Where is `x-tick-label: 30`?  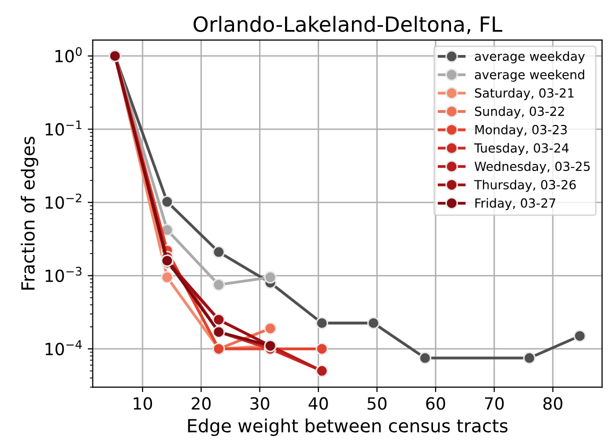
x-tick-label: 30 is located at coordinates (260, 403).